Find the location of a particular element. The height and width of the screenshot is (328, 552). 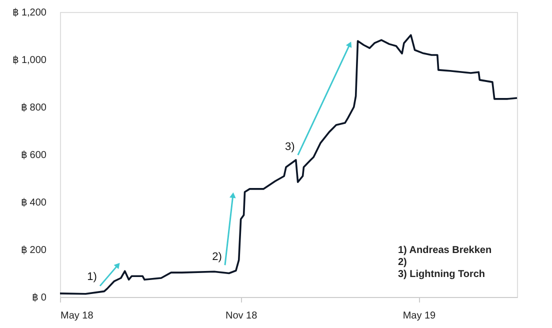

annotation: 1) Andreas Brekken is located at coordinates (445, 250).